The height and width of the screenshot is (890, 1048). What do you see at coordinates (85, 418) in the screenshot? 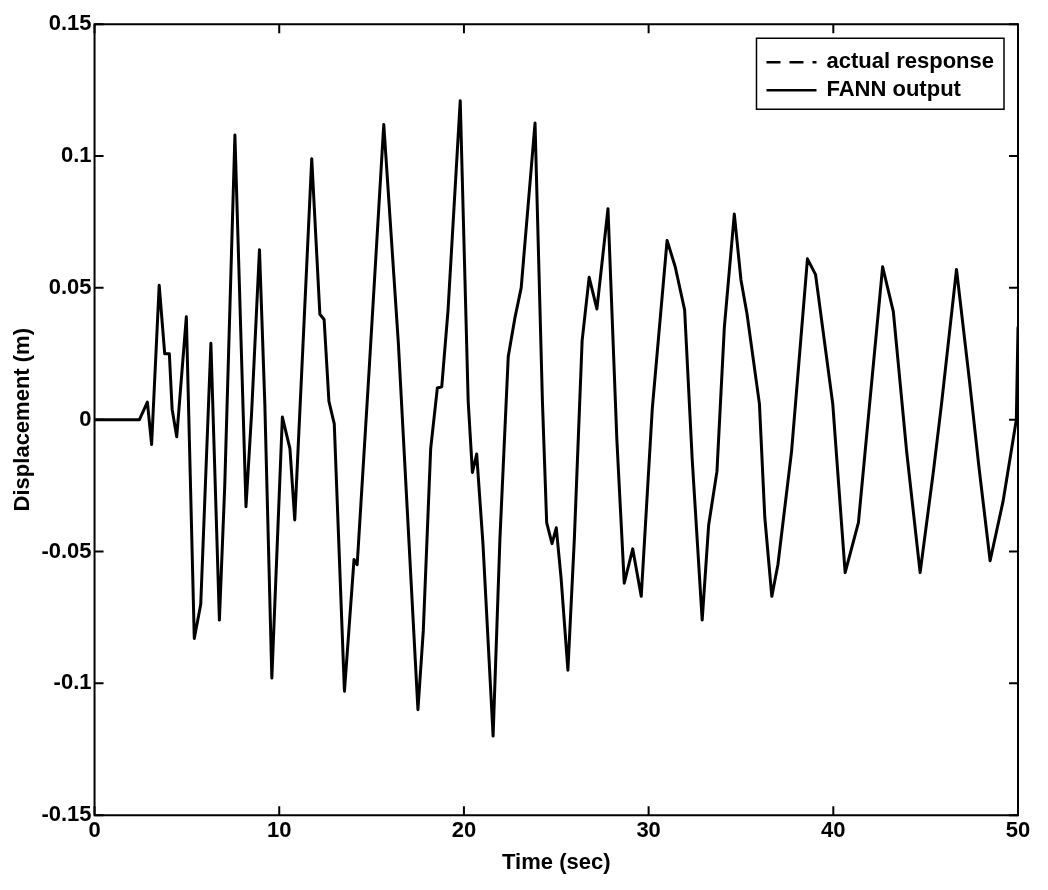
I see `y-tick-label: 0` at bounding box center [85, 418].